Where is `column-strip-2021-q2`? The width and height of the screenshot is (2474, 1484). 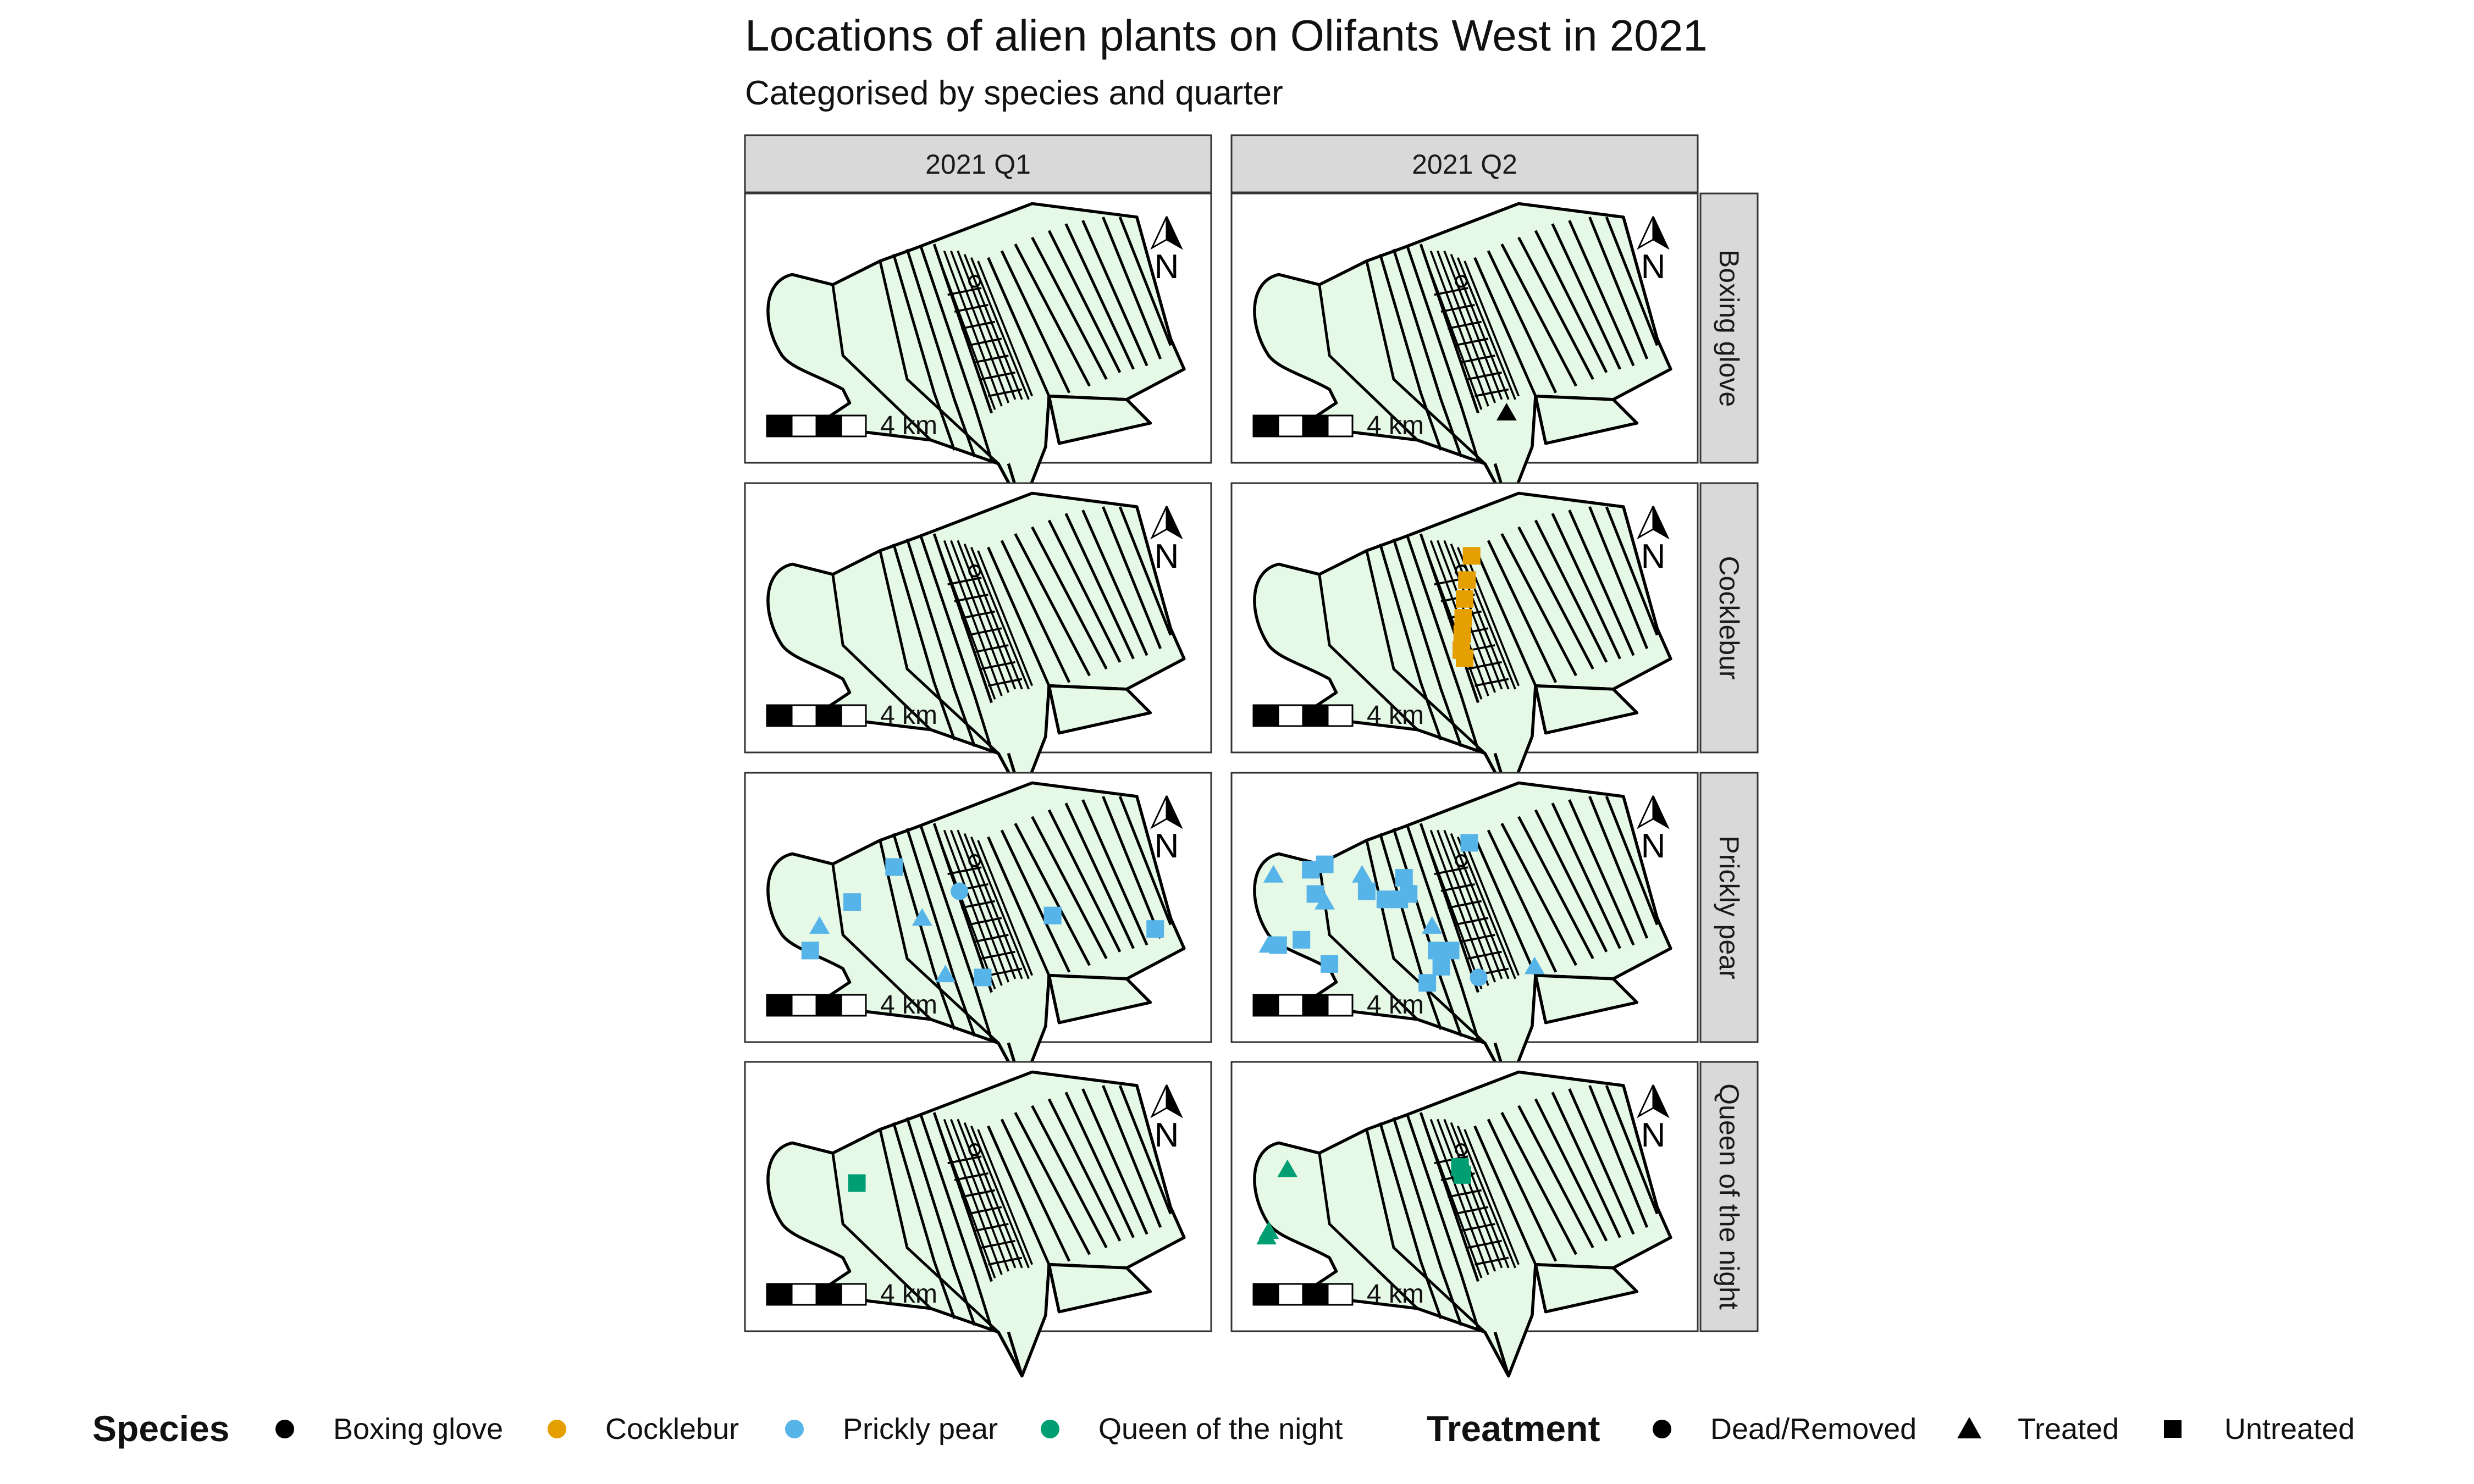 column-strip-2021-q2 is located at coordinates (1464, 163).